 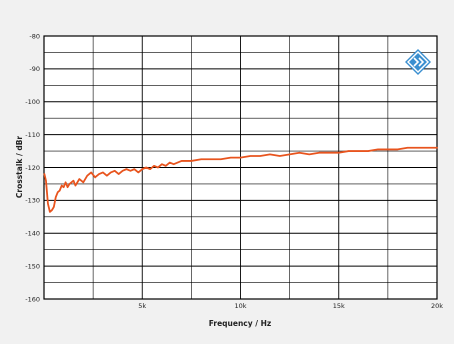 I want to click on x-tick-label: 5k, so click(x=142, y=306).